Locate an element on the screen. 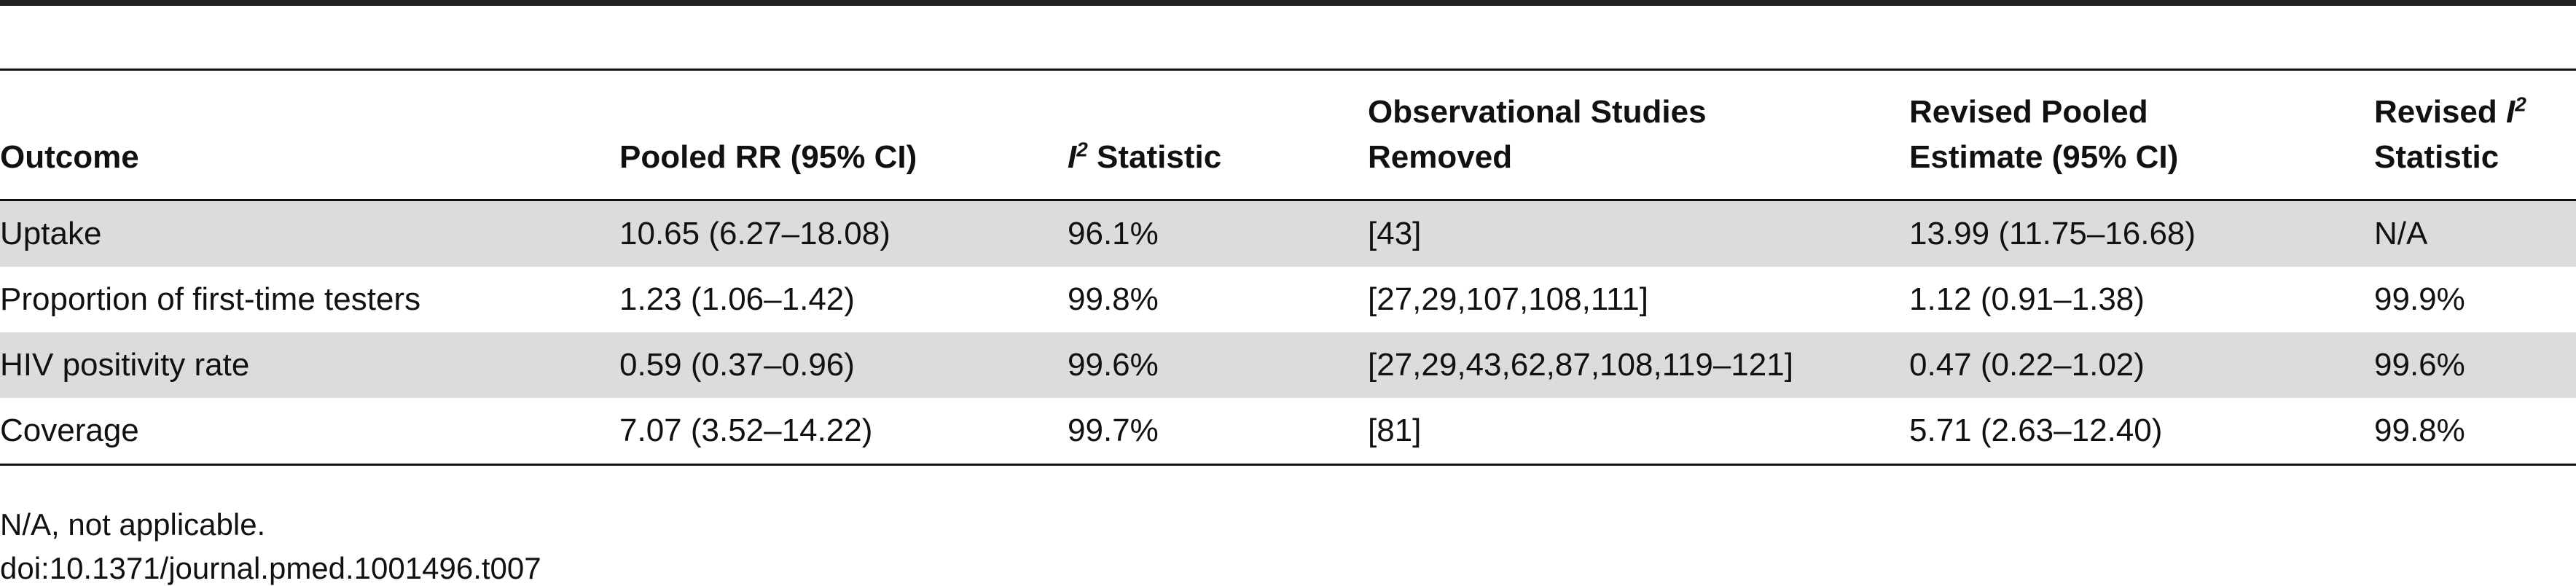 The width and height of the screenshot is (2576, 586). cell-i2: 99.7% is located at coordinates (1113, 430).